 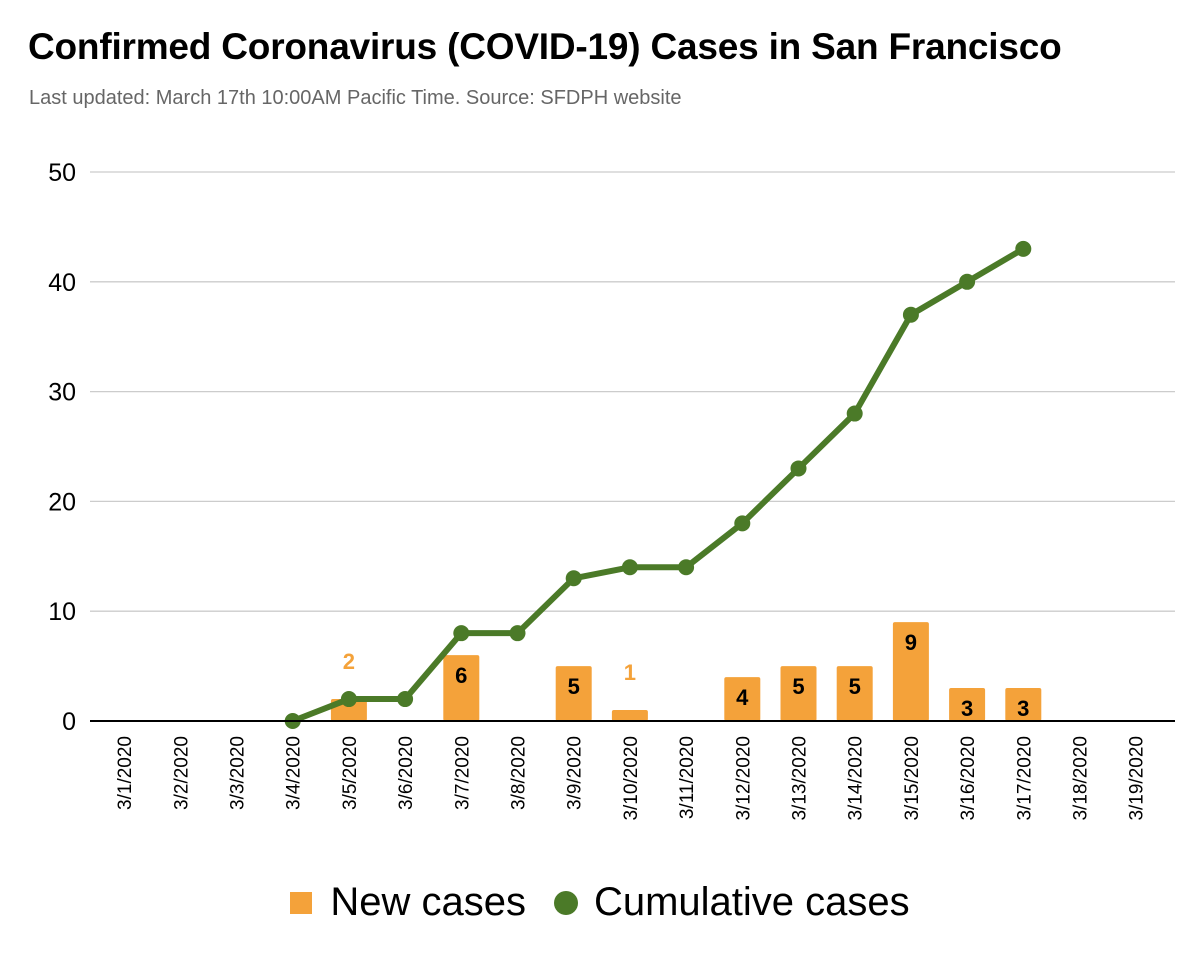 I want to click on bar-value-label: 2, so click(x=349, y=661).